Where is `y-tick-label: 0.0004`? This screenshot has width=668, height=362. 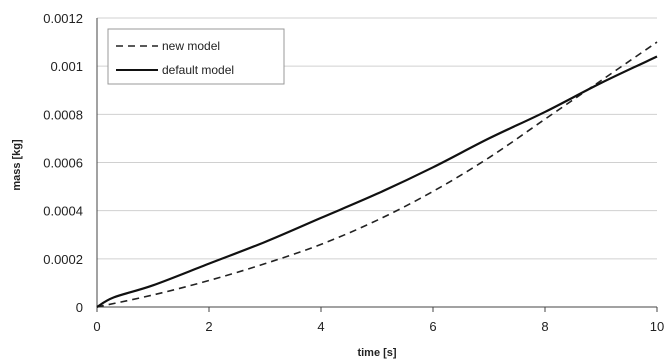
y-tick-label: 0.0004 is located at coordinates (63, 211).